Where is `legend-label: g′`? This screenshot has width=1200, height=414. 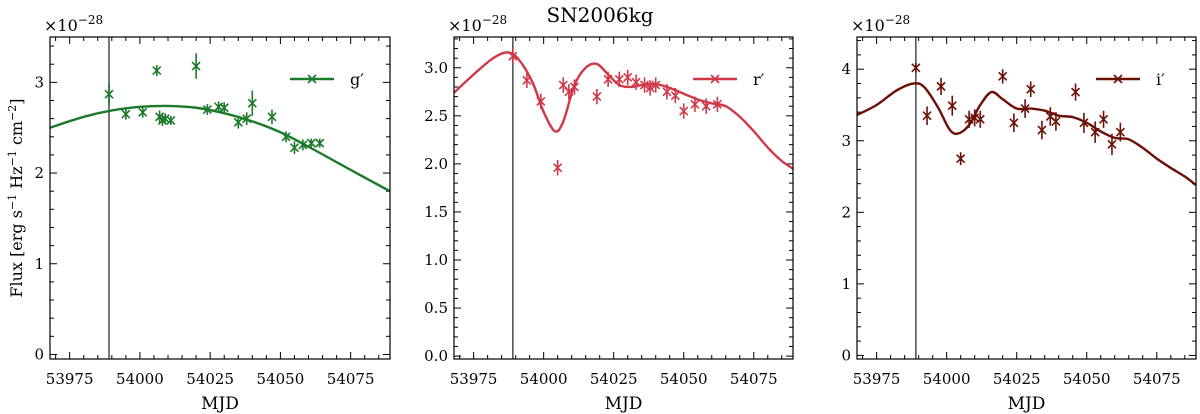 legend-label: g′ is located at coordinates (357, 79).